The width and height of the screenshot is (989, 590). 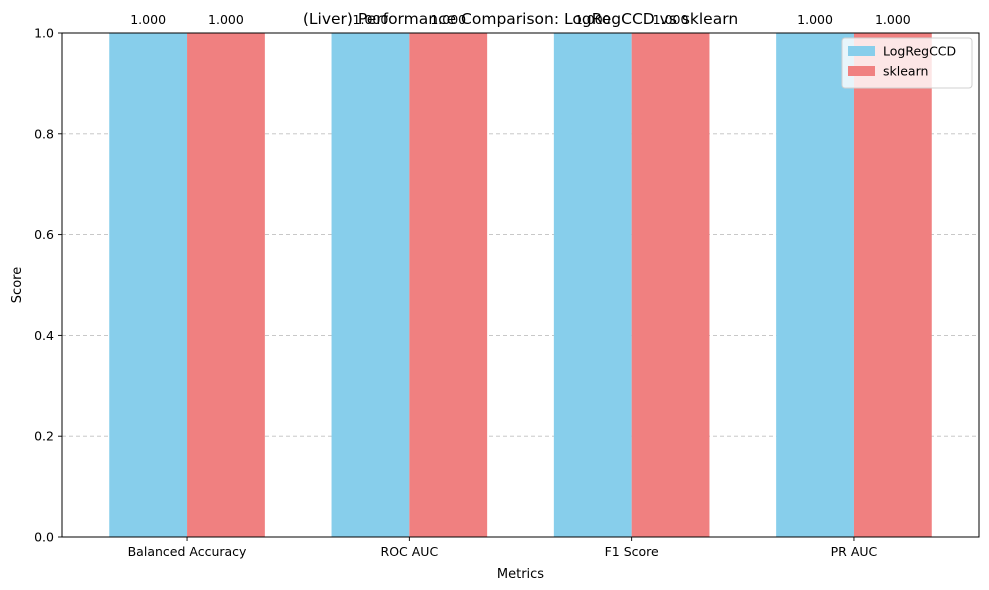 What do you see at coordinates (44, 33) in the screenshot?
I see `y-tick-label: 1.0` at bounding box center [44, 33].